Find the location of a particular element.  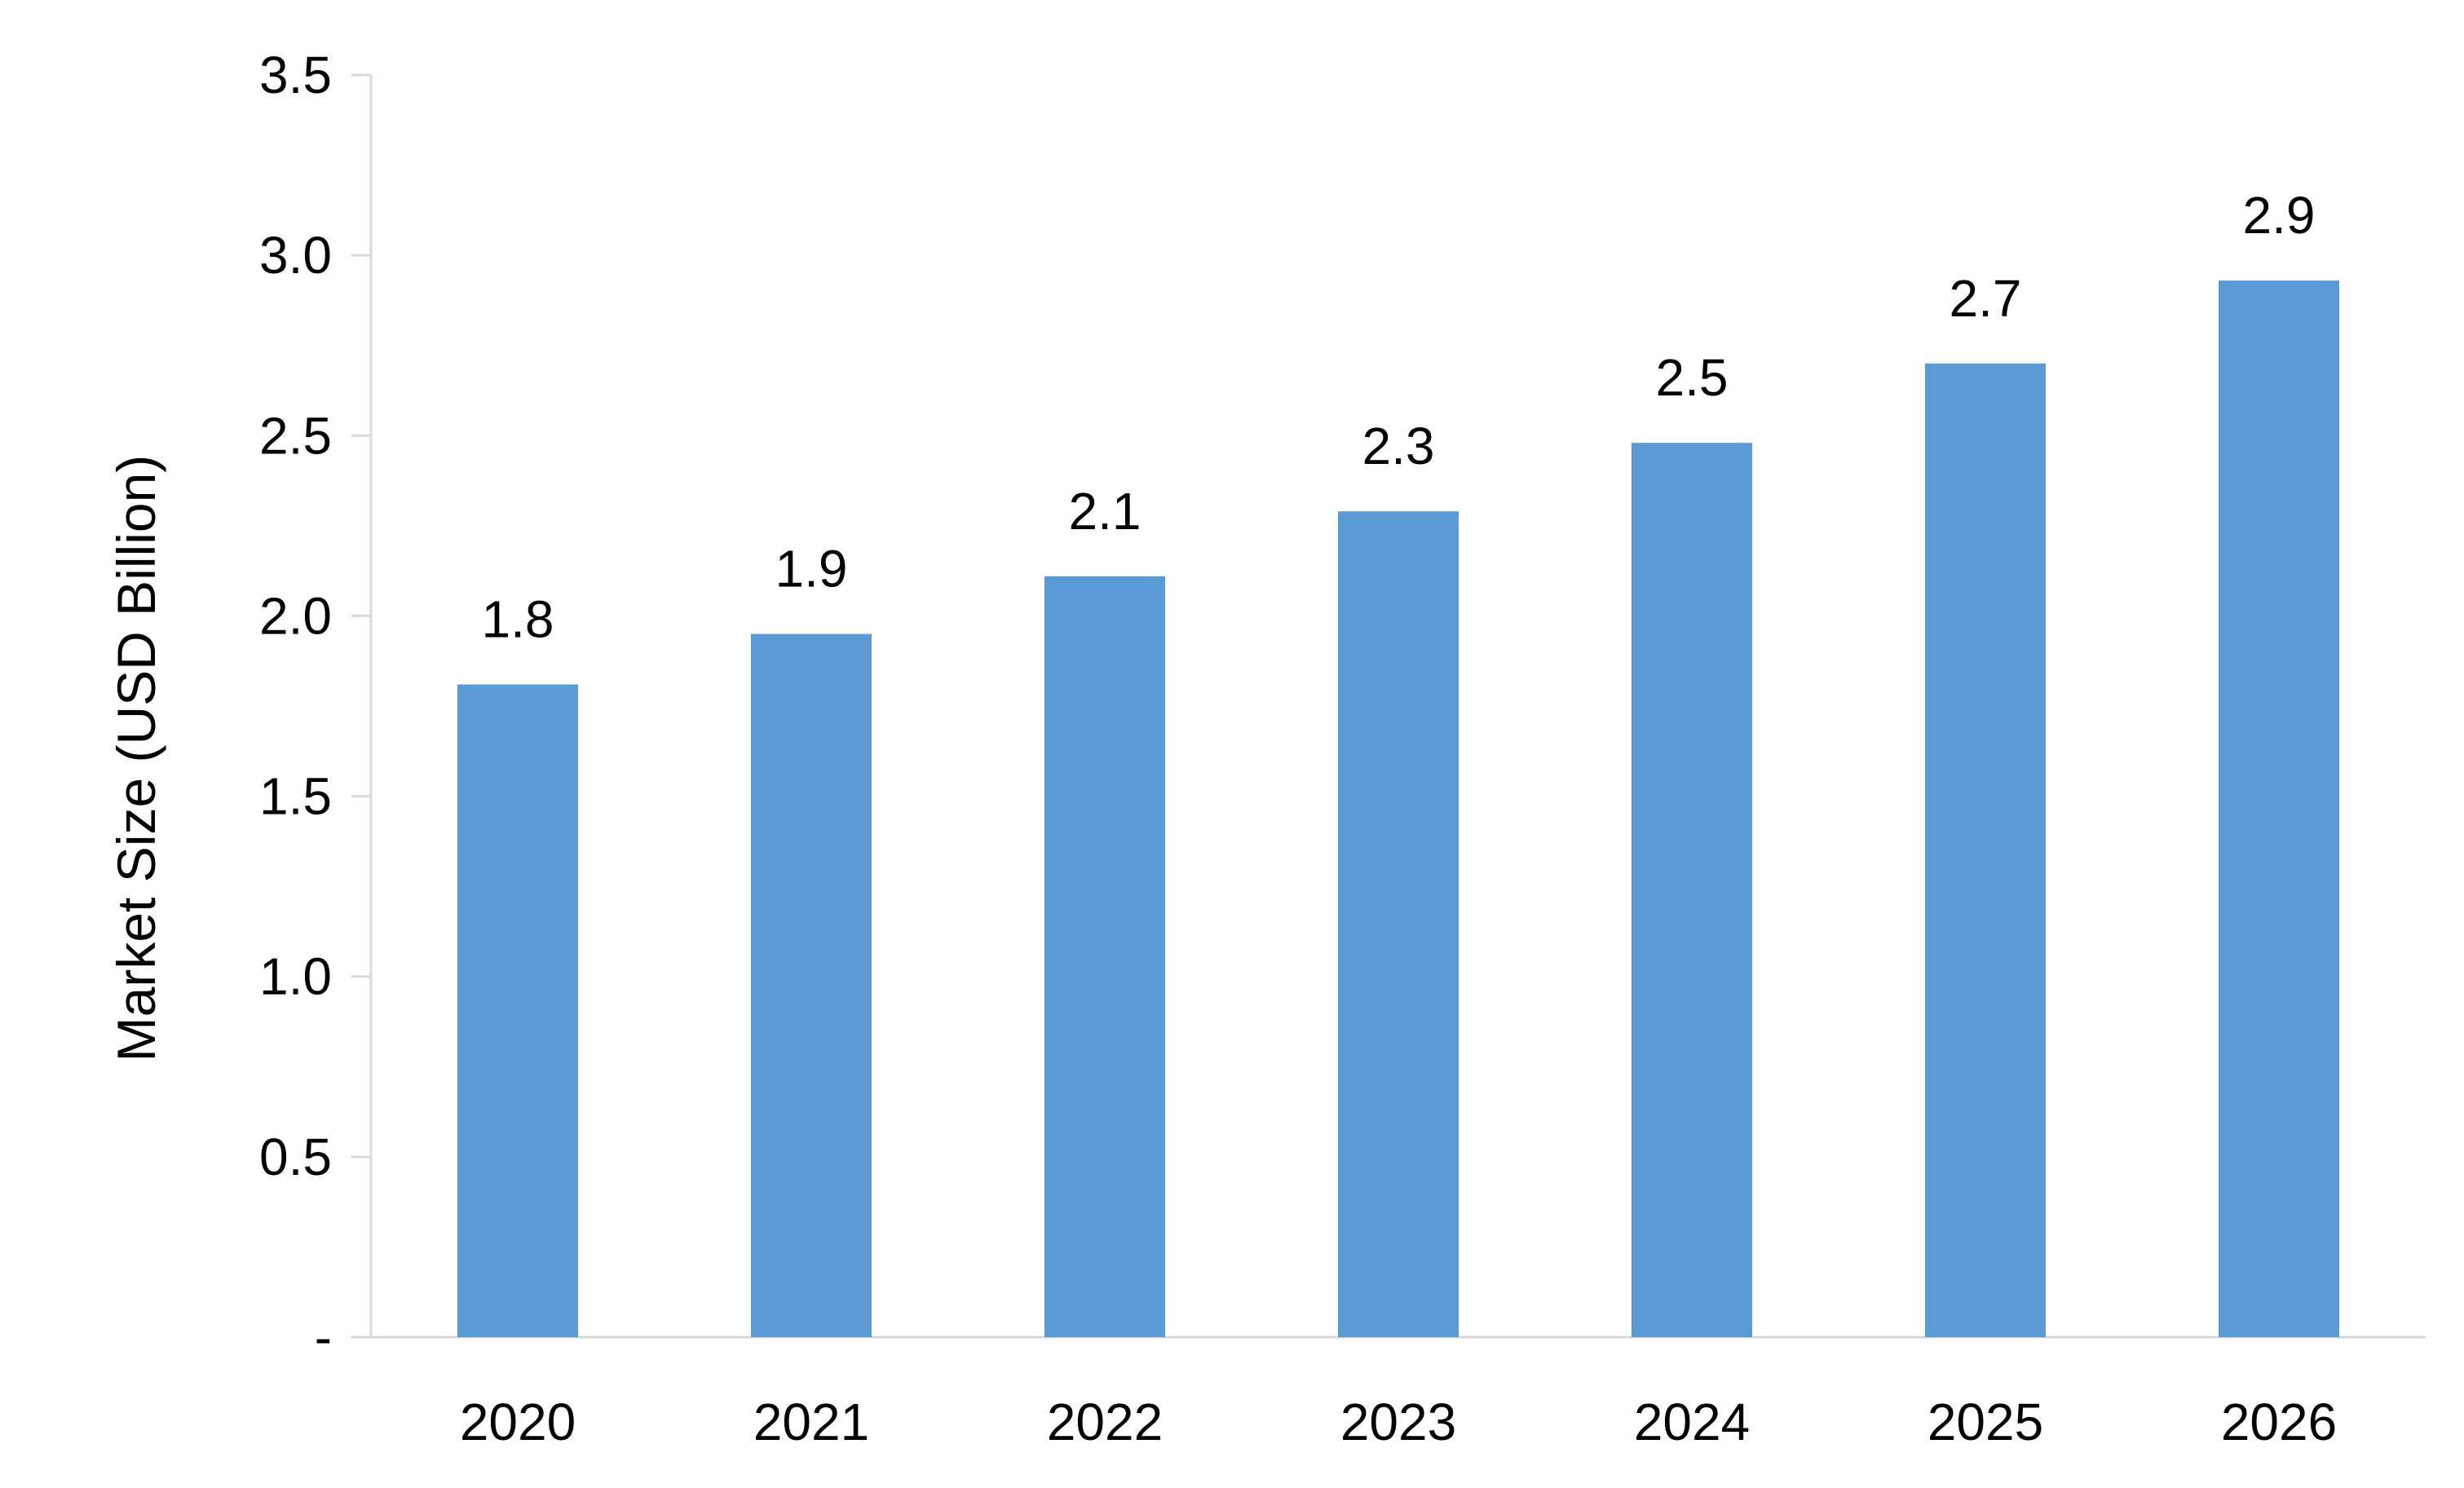

y-tick-label: 2.5 is located at coordinates (295, 436).